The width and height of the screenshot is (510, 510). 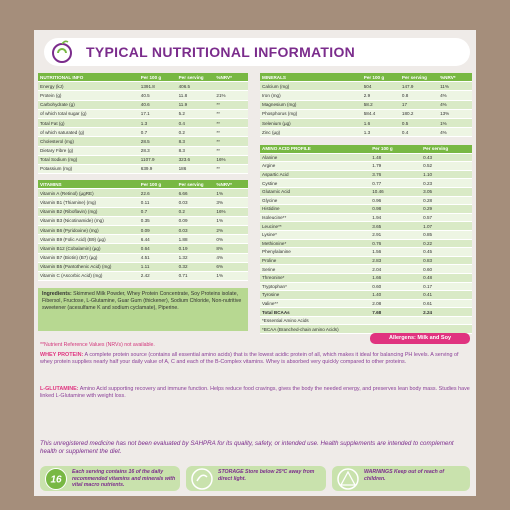 I want to click on icon, so click(x=202, y=479).